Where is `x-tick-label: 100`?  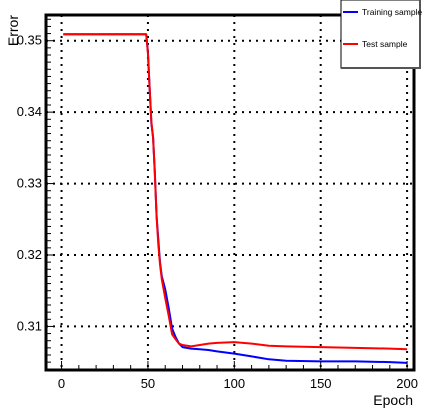
x-tick-label: 100 is located at coordinates (234, 383).